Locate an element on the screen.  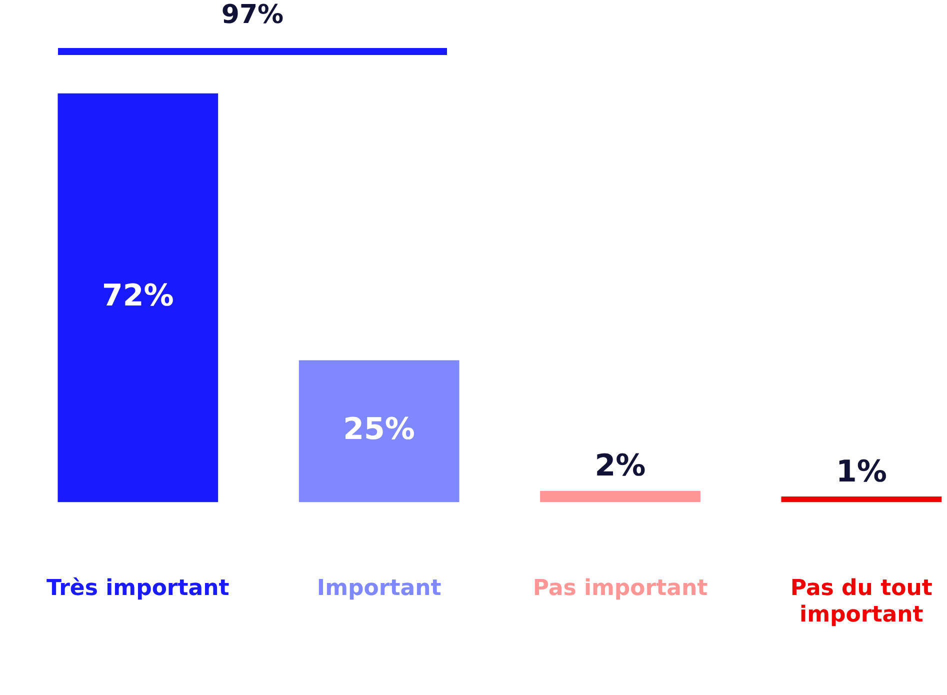
x-tick-label: Pas important is located at coordinates (620, 589).